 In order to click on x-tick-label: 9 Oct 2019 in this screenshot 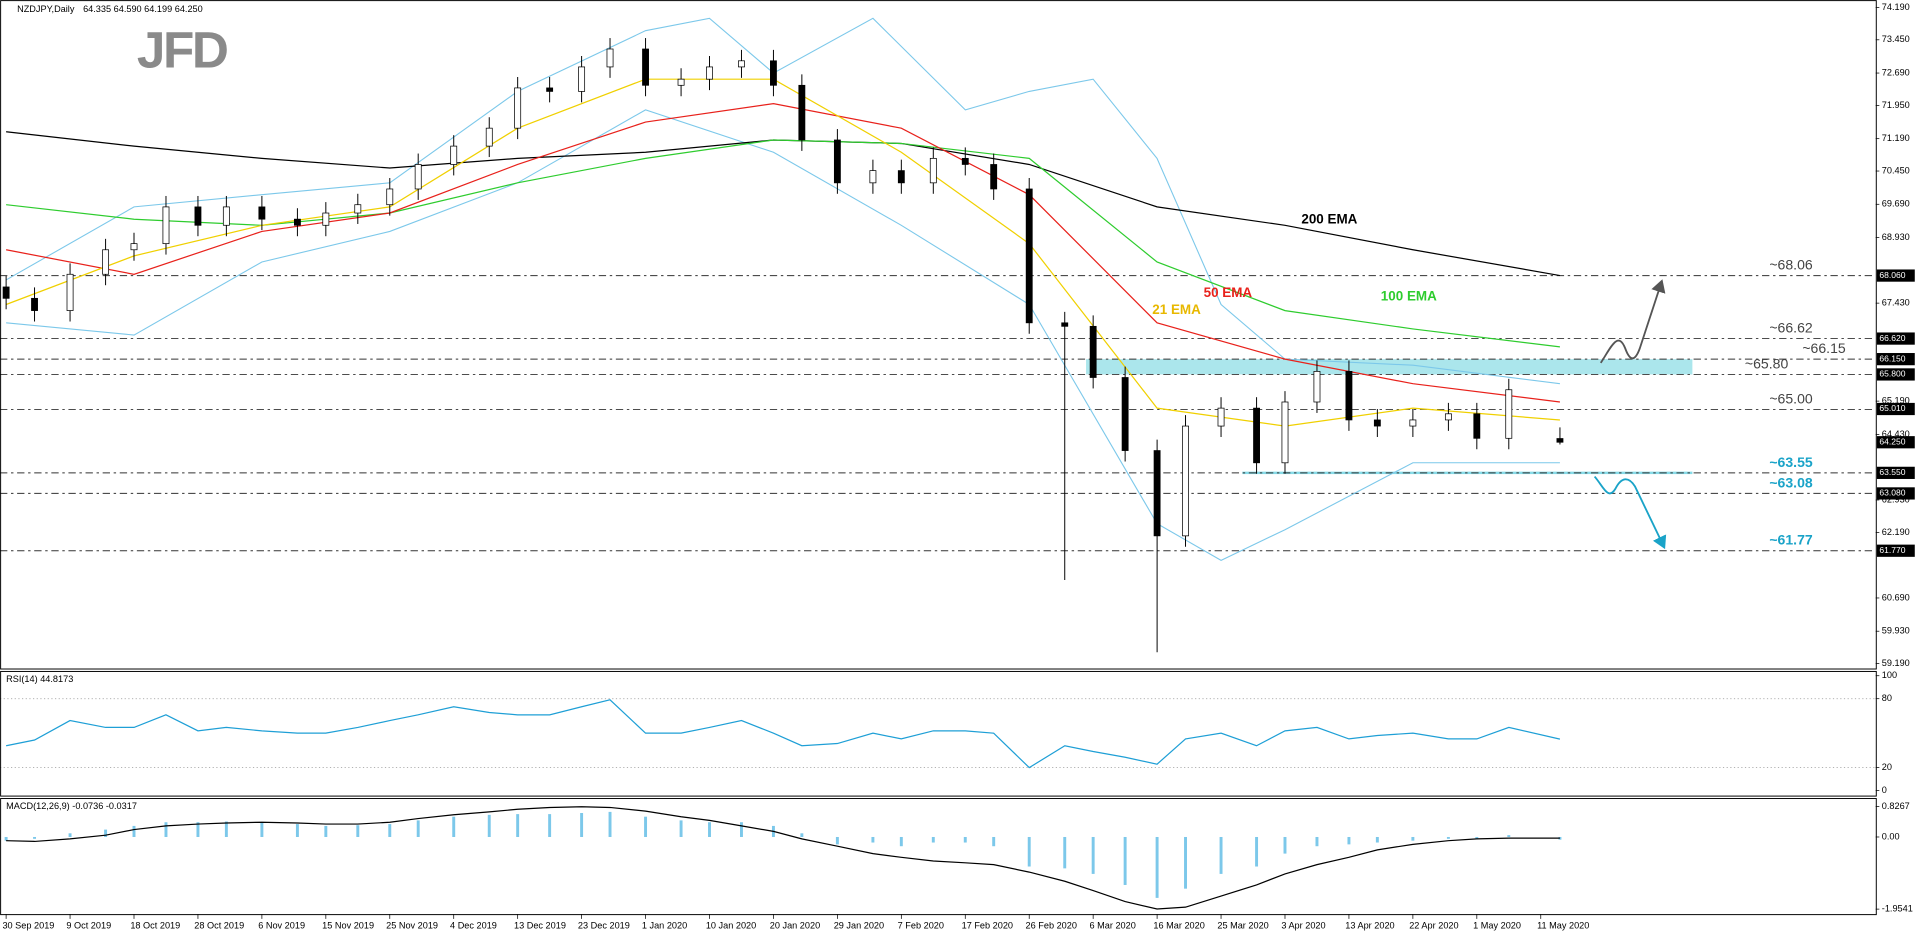, I will do `click(88, 926)`.